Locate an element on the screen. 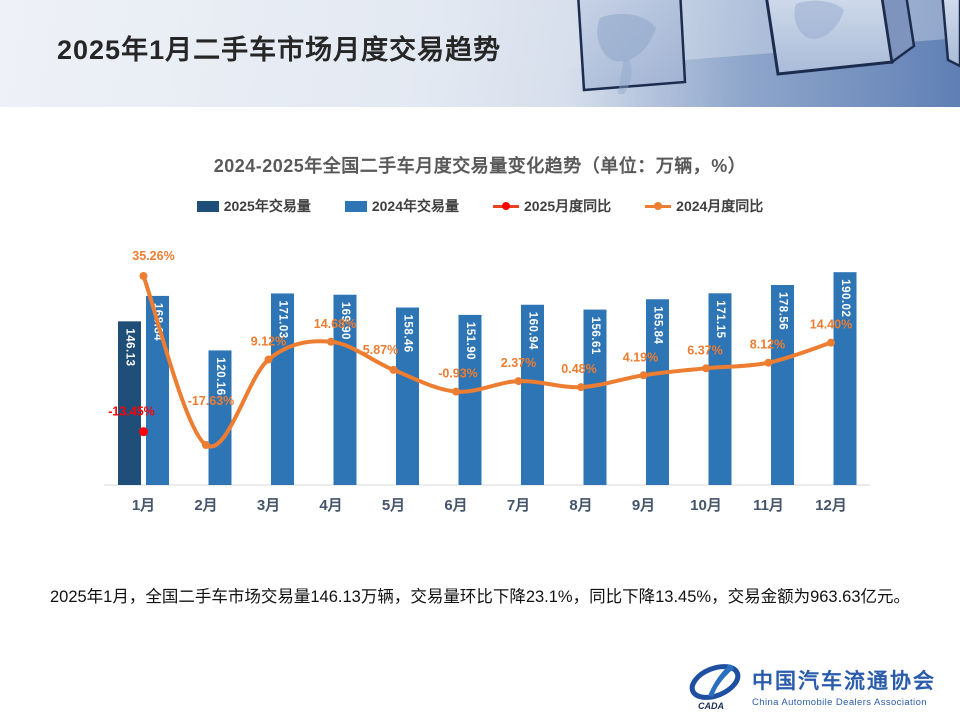 The height and width of the screenshot is (720, 960). legend-label: 2024月度同比 is located at coordinates (720, 206).